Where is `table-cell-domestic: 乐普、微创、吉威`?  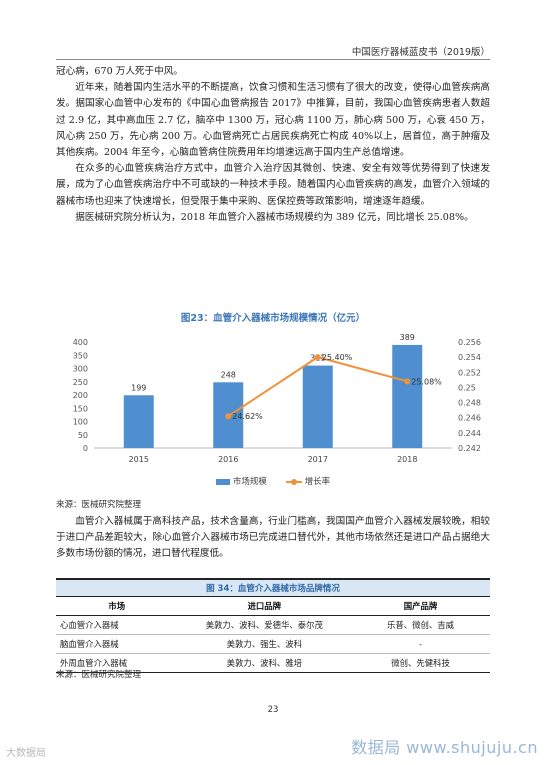
table-cell-domestic: 乐普、微创、吉威 is located at coordinates (420, 625).